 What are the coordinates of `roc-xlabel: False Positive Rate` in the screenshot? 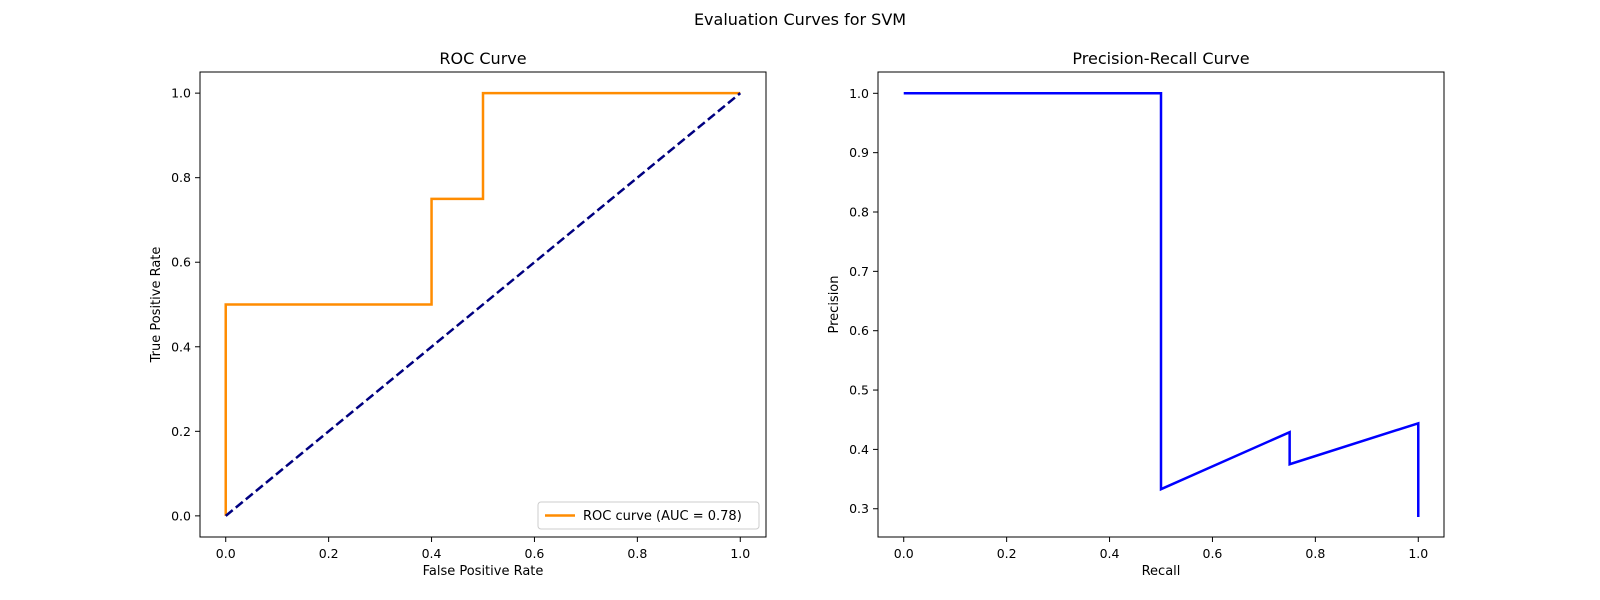 It's located at (483, 571).